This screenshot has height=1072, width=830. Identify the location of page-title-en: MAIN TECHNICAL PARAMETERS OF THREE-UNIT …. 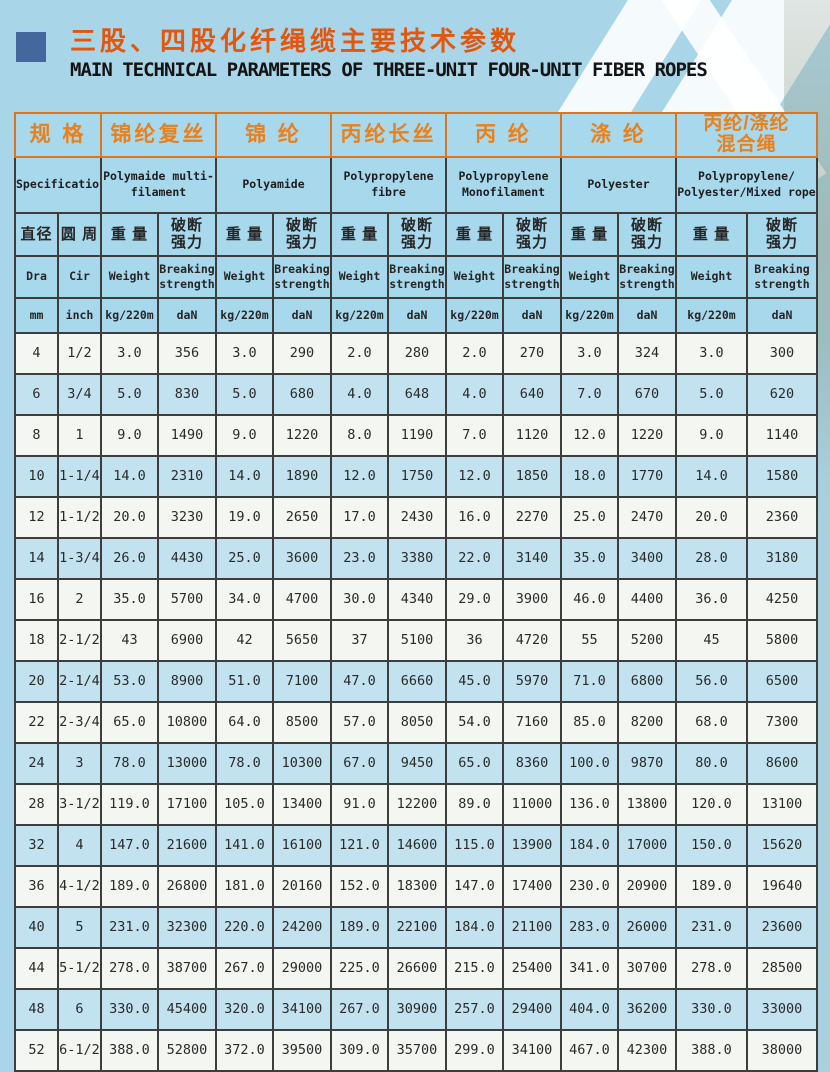
(389, 70).